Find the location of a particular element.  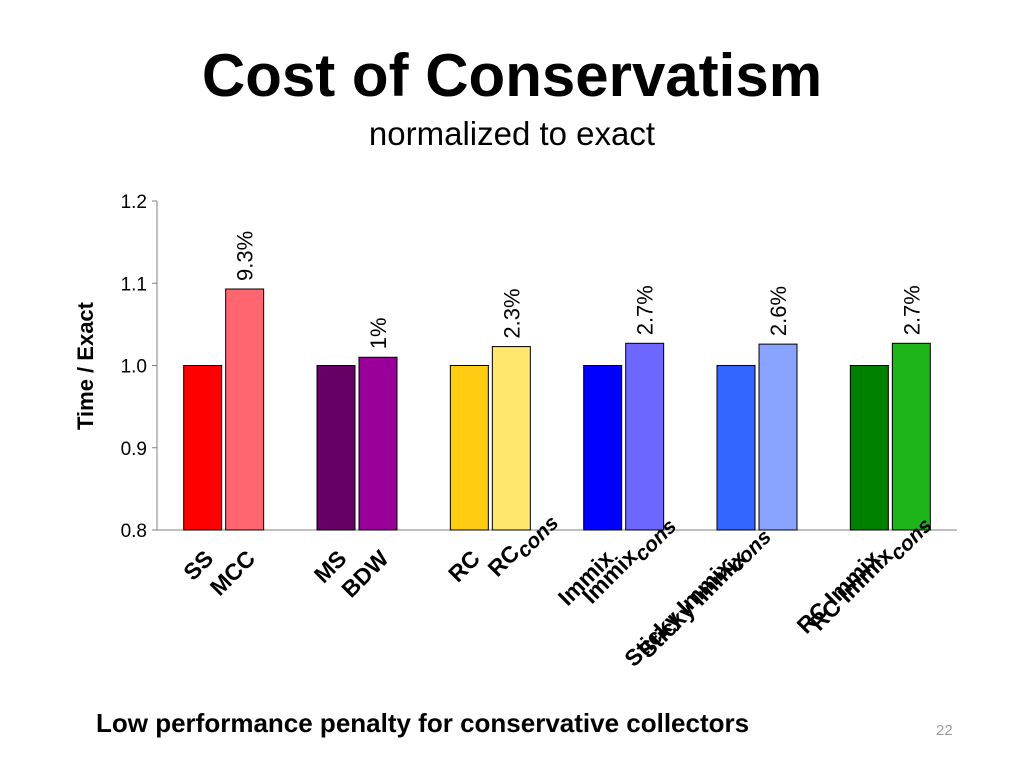

slide-title: Cost of Conservatism is located at coordinates (512, 75).